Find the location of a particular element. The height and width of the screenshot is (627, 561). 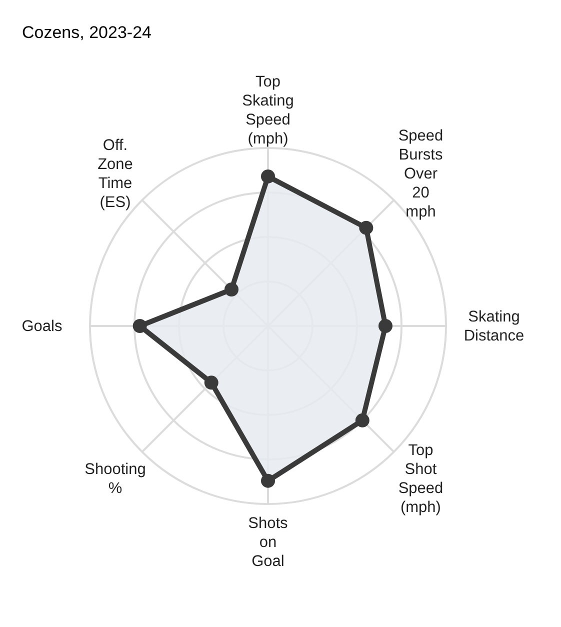

spoke-label: Top Skating Speed (mph) is located at coordinates (268, 111).